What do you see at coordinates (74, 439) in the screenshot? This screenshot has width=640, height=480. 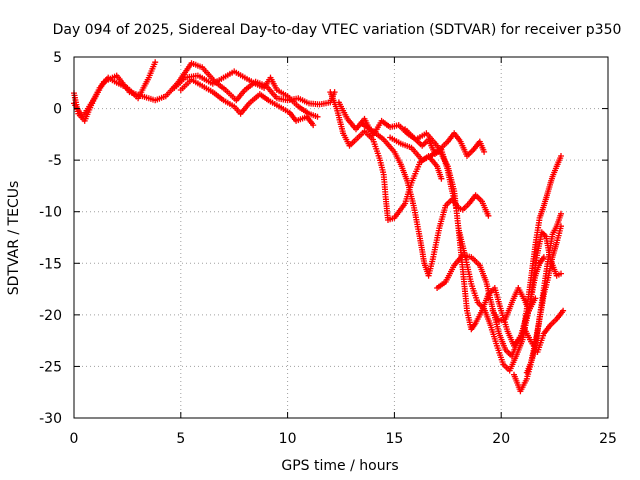 I see `x-tick-label: 0` at bounding box center [74, 439].